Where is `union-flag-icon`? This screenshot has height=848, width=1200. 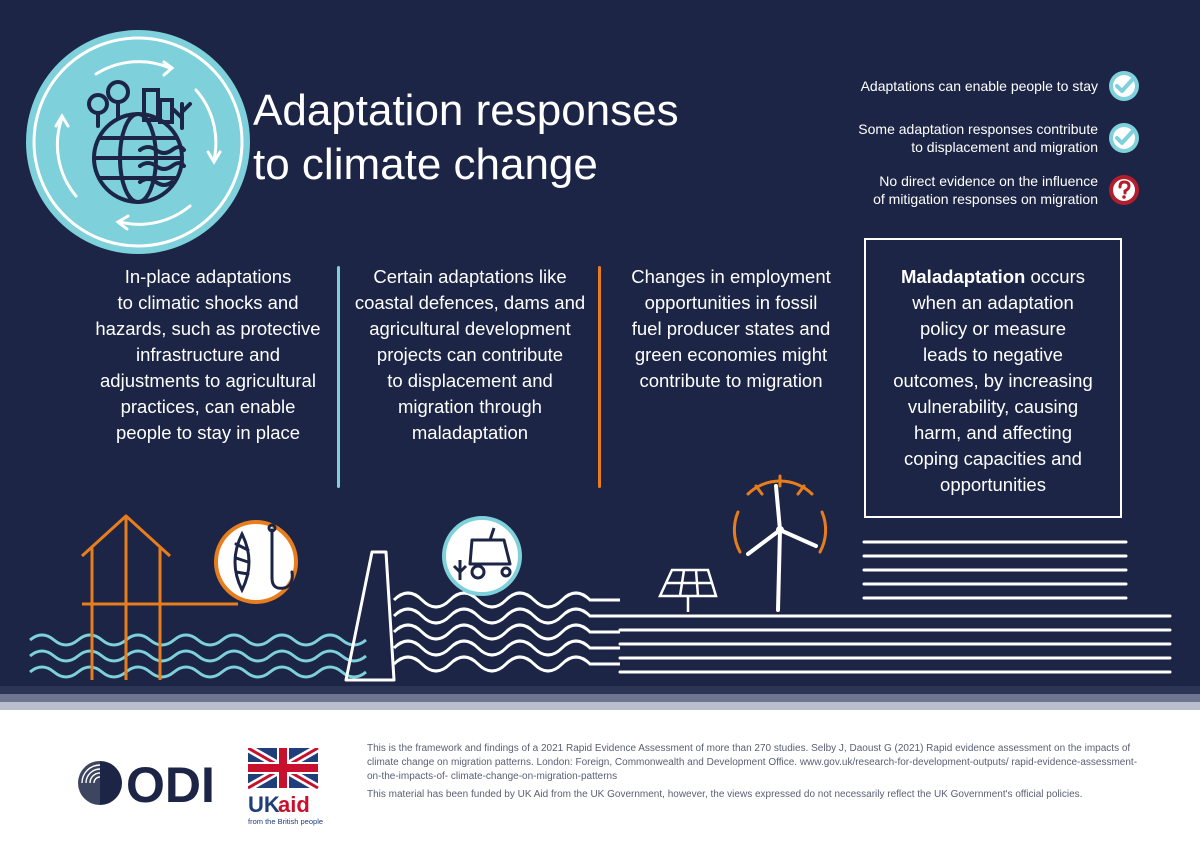 union-flag-icon is located at coordinates (284, 770).